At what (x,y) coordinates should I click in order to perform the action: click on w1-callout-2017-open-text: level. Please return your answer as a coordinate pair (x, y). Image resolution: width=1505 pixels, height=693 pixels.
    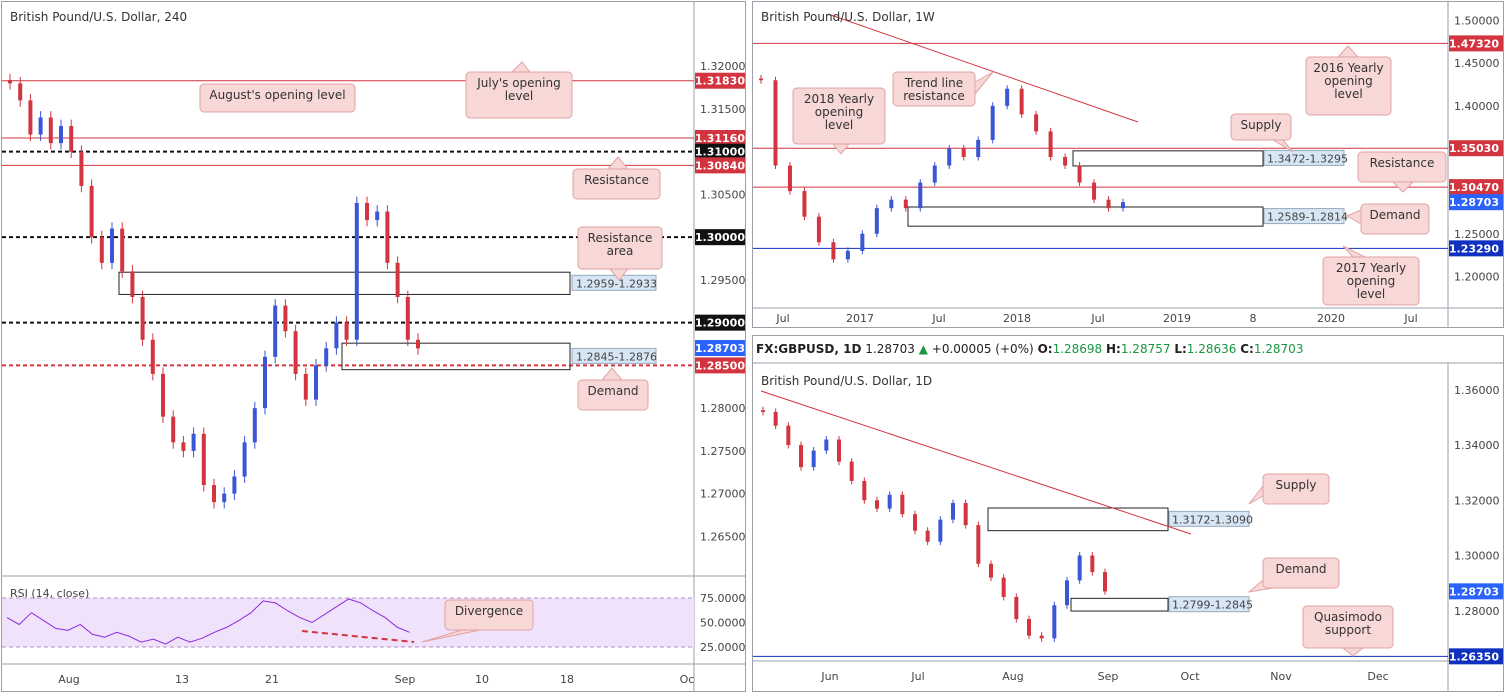
    Looking at the image, I should click on (1371, 294).